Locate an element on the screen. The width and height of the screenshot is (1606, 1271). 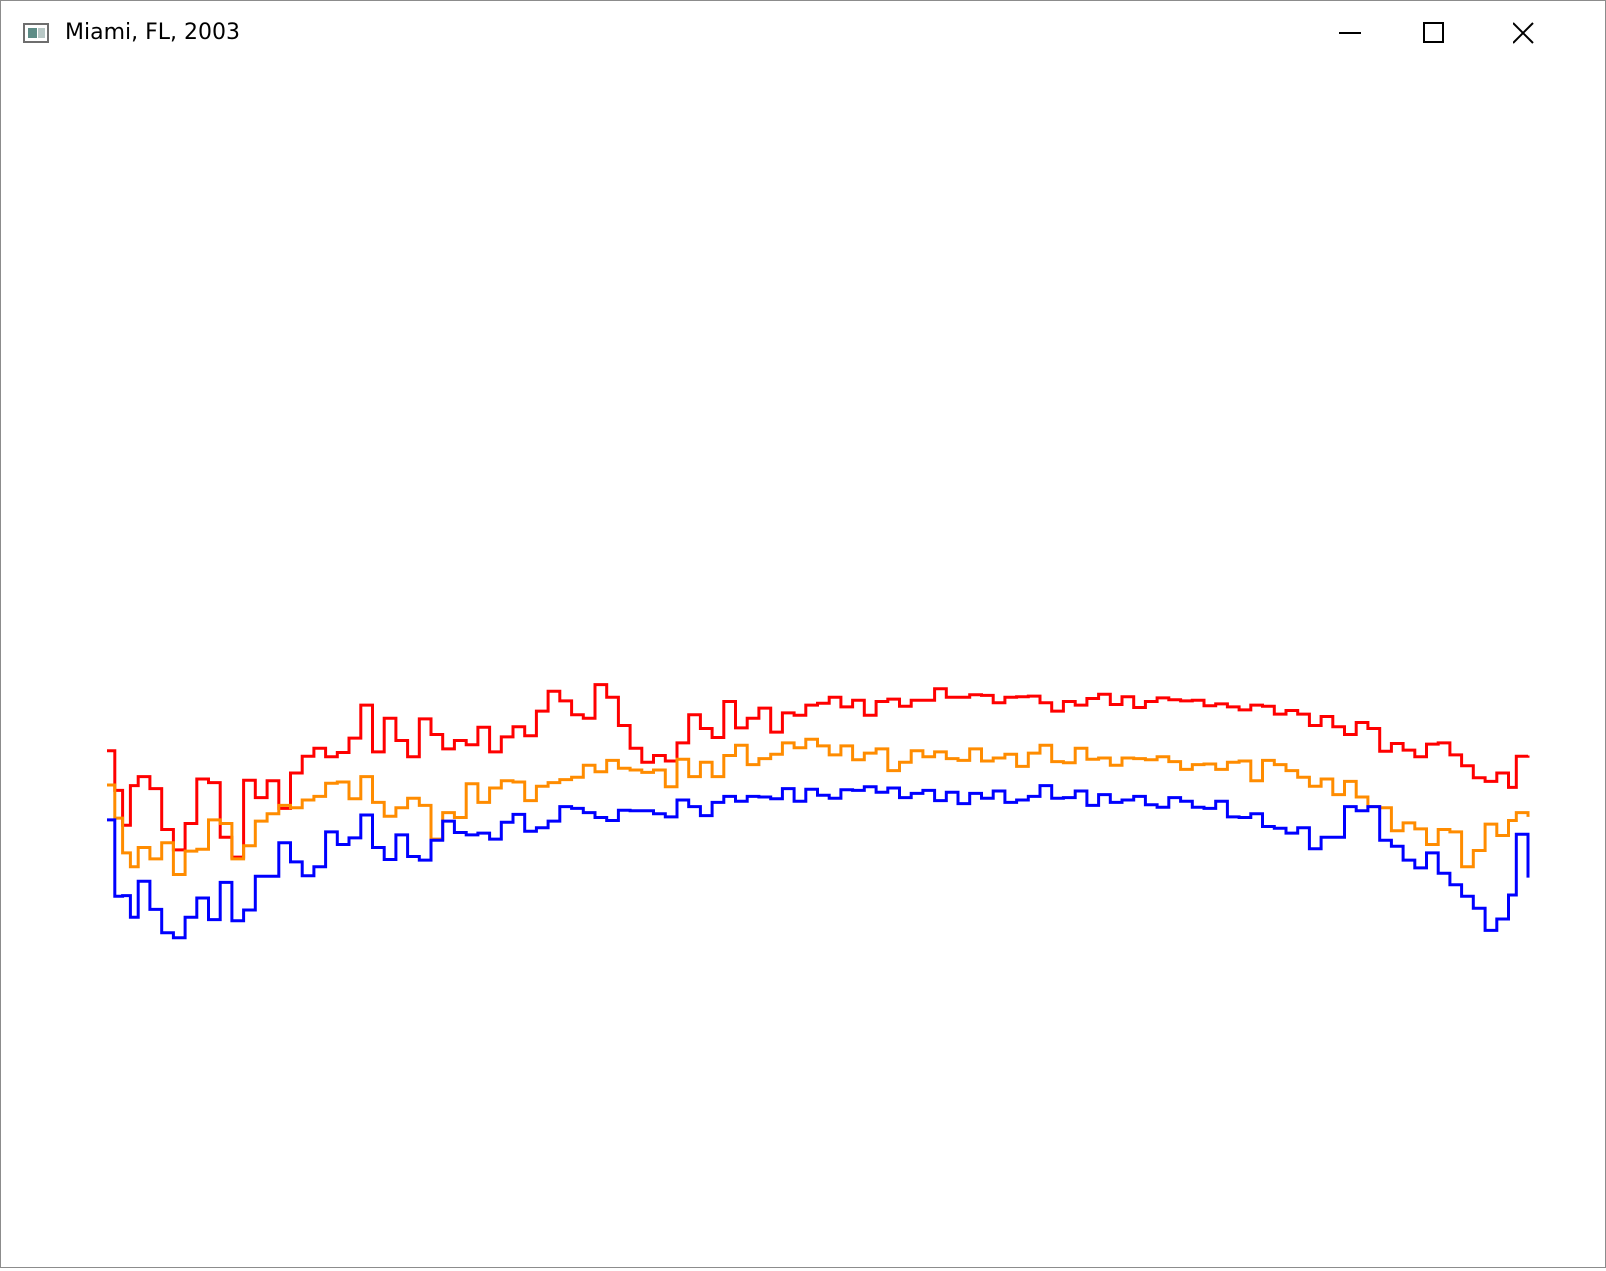
window-app-icon is located at coordinates (36, 33).